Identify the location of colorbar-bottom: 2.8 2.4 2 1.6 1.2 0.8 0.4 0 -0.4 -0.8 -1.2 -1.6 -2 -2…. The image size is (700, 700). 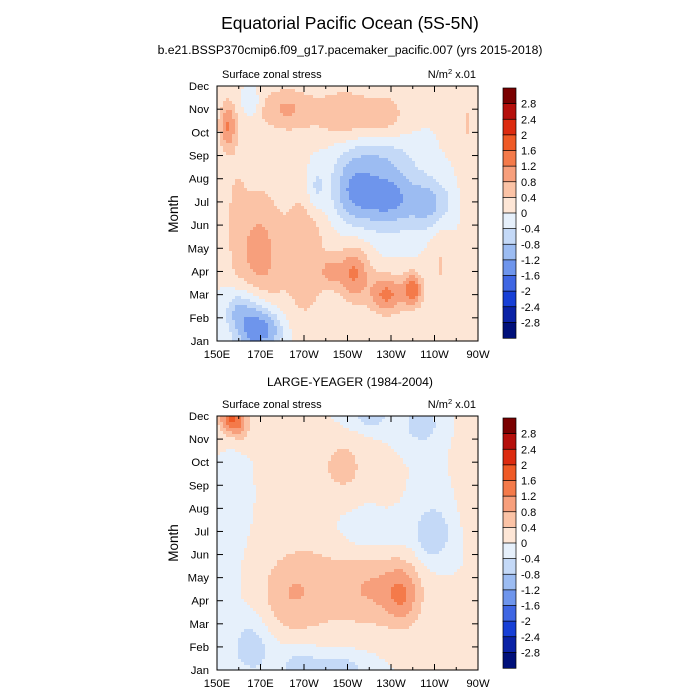
(521, 543).